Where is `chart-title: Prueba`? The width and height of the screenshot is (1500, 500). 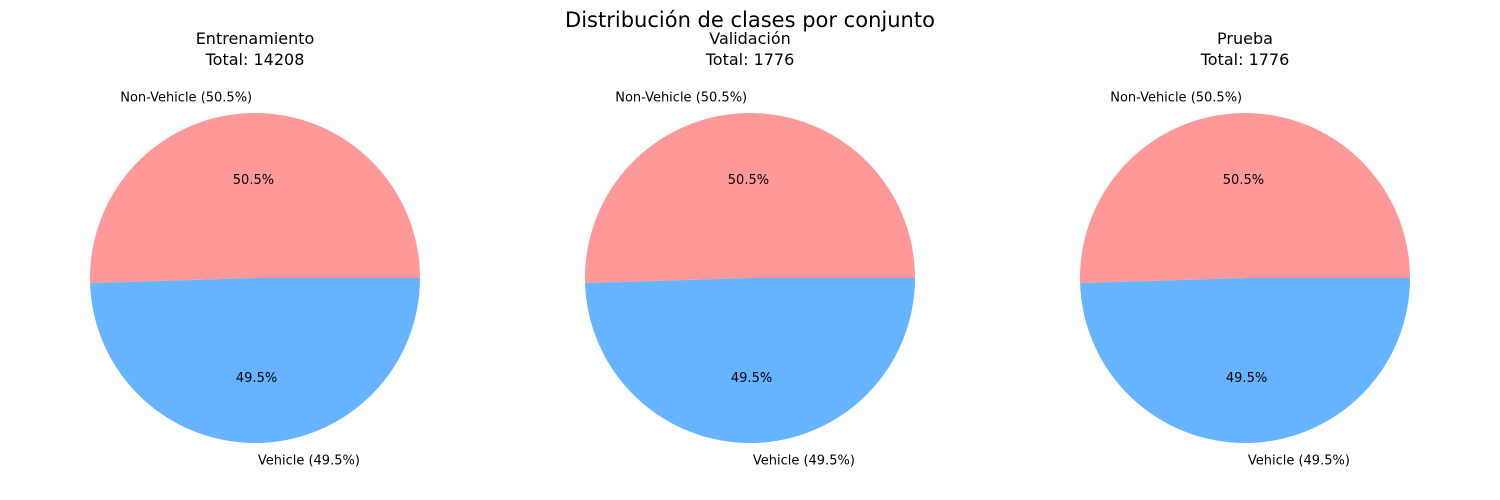 chart-title: Prueba is located at coordinates (1245, 38).